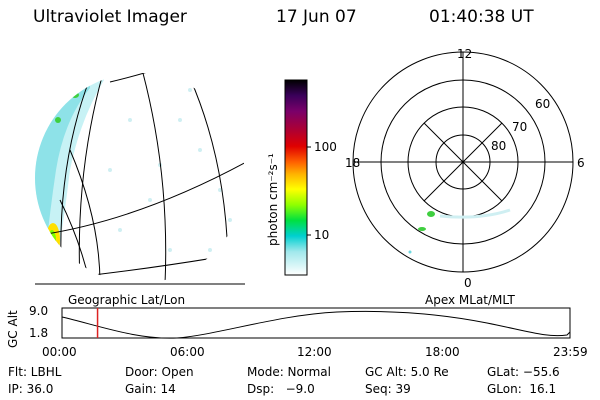 This screenshot has height=400, width=600. What do you see at coordinates (39, 333) in the screenshot?
I see `alt-ytick-1-8: 1.8` at bounding box center [39, 333].